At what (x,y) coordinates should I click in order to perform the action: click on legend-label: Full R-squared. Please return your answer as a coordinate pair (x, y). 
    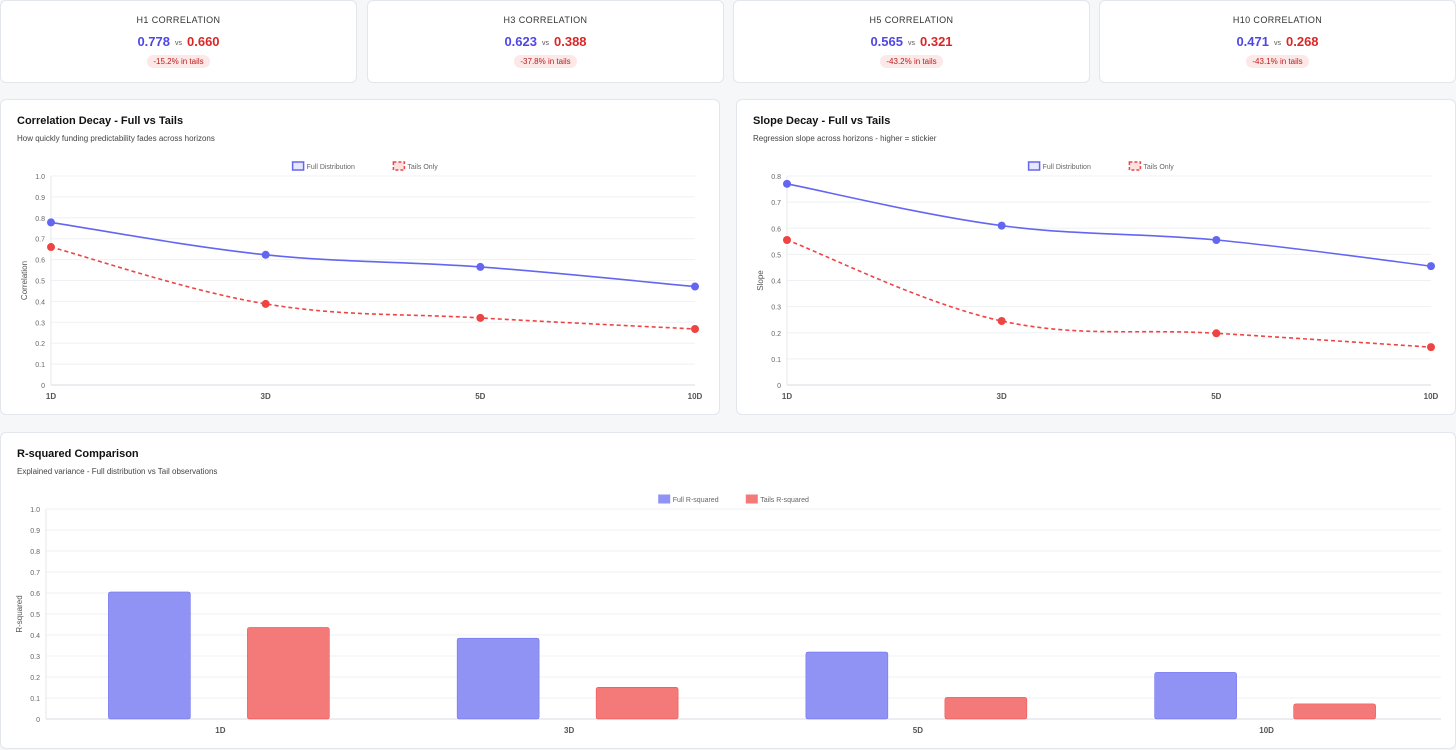
    Looking at the image, I should click on (696, 500).